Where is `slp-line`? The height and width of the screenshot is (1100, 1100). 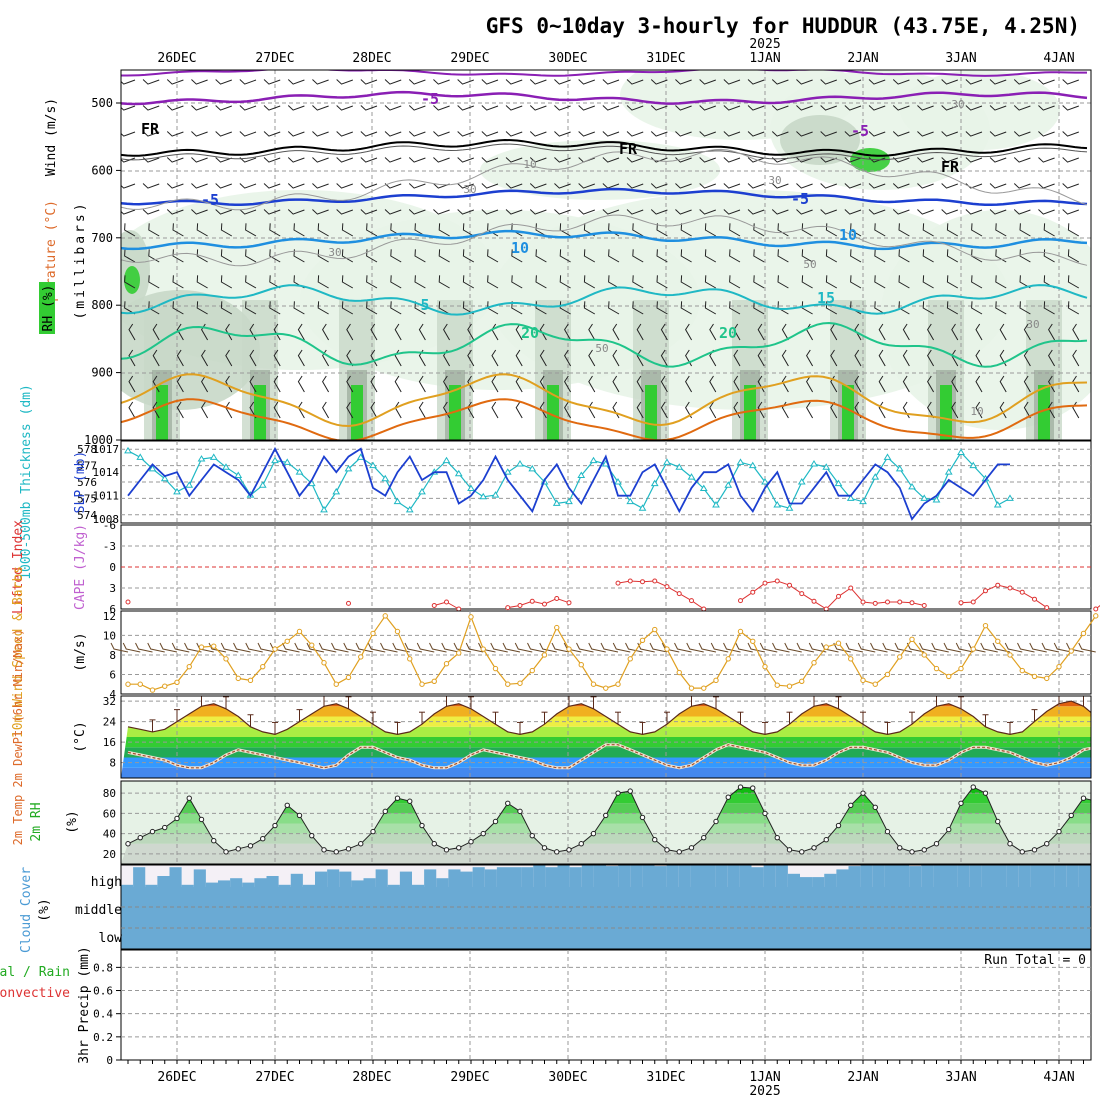 slp-line is located at coordinates (568, 483).